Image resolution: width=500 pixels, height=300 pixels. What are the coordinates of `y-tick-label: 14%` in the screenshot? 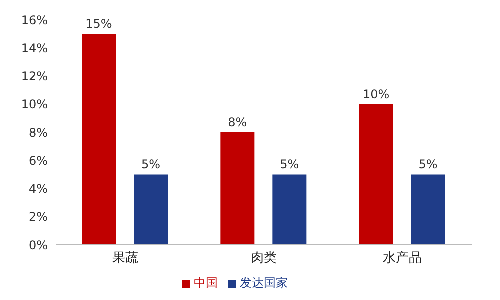 It's located at (34, 48).